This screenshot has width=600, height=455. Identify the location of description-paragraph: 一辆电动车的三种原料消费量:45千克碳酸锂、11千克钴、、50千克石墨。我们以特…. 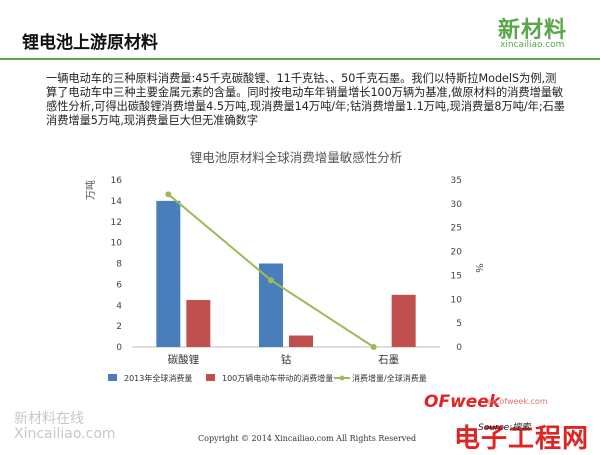
(305, 99).